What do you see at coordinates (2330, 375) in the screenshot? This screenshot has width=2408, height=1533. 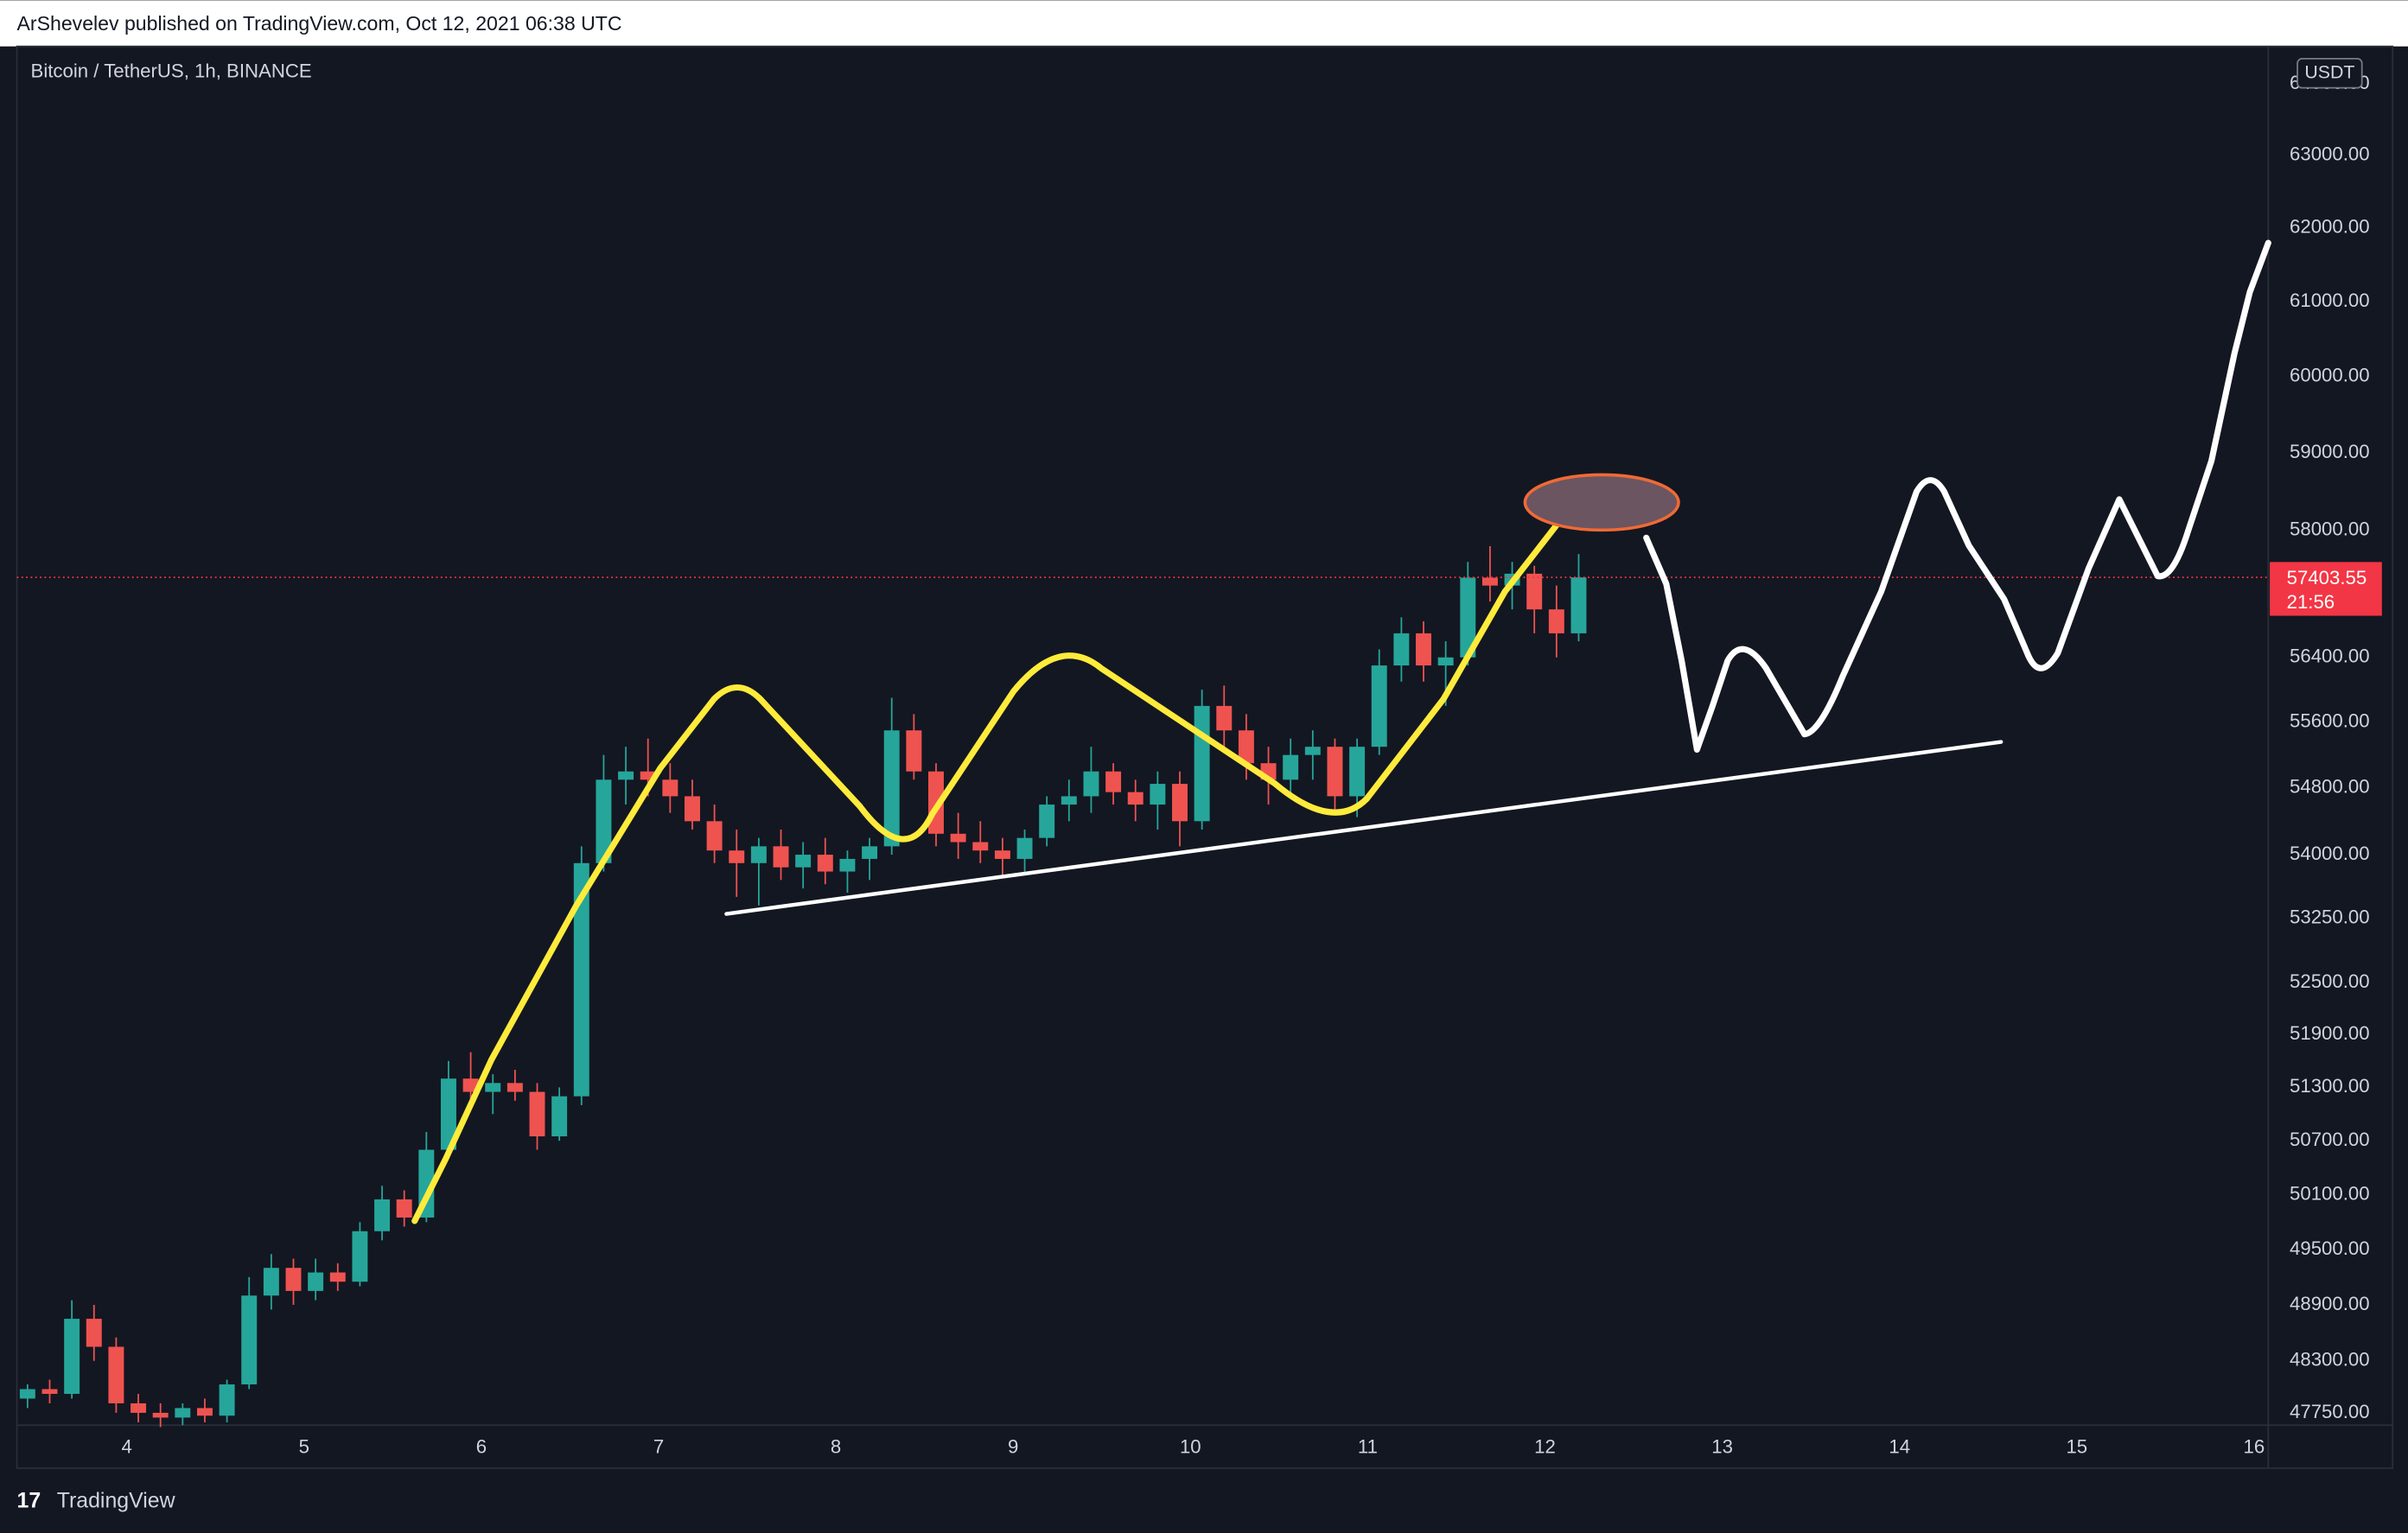 I see `y-tick-label: 60000.00` at bounding box center [2330, 375].